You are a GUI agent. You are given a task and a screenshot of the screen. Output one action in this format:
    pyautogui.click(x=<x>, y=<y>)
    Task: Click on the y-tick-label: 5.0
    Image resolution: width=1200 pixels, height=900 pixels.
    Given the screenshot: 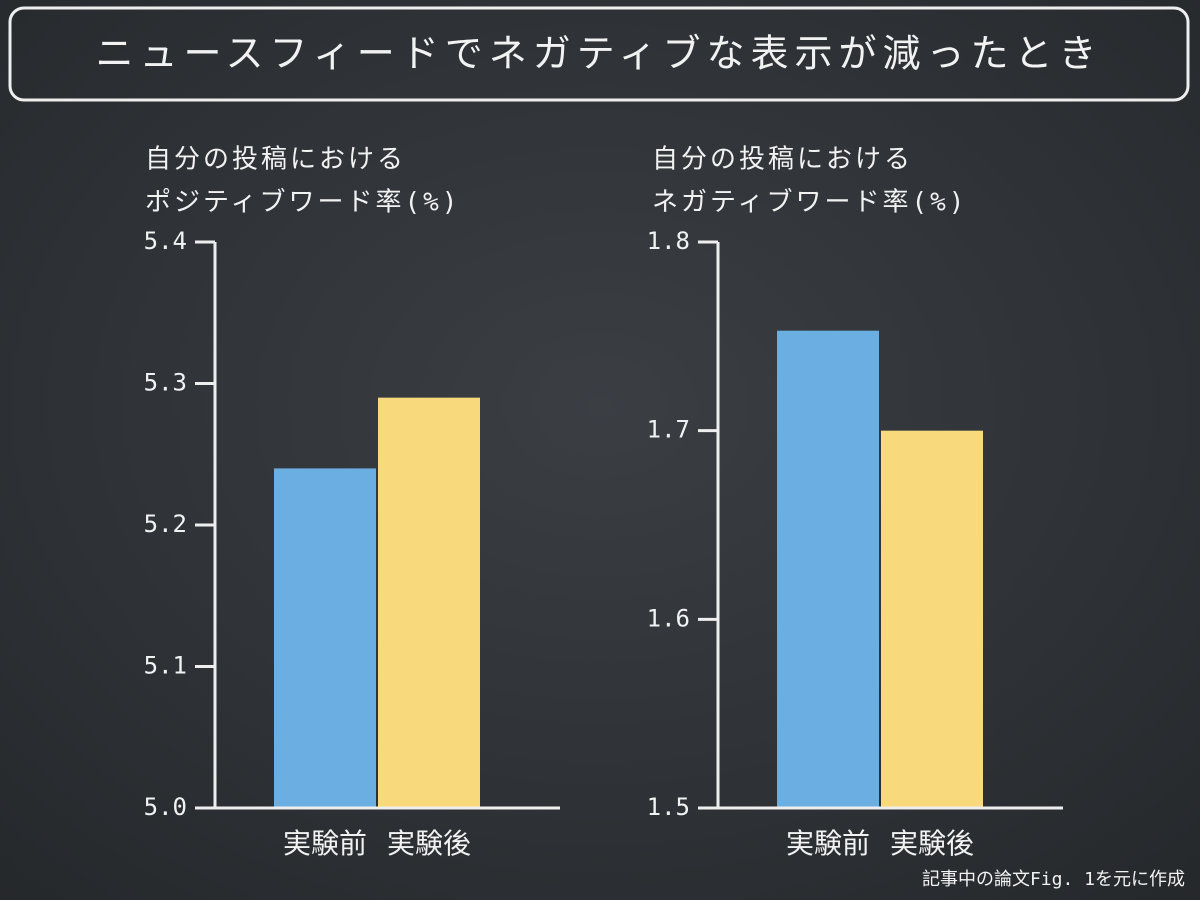 What is the action you would take?
    pyautogui.click(x=165, y=807)
    